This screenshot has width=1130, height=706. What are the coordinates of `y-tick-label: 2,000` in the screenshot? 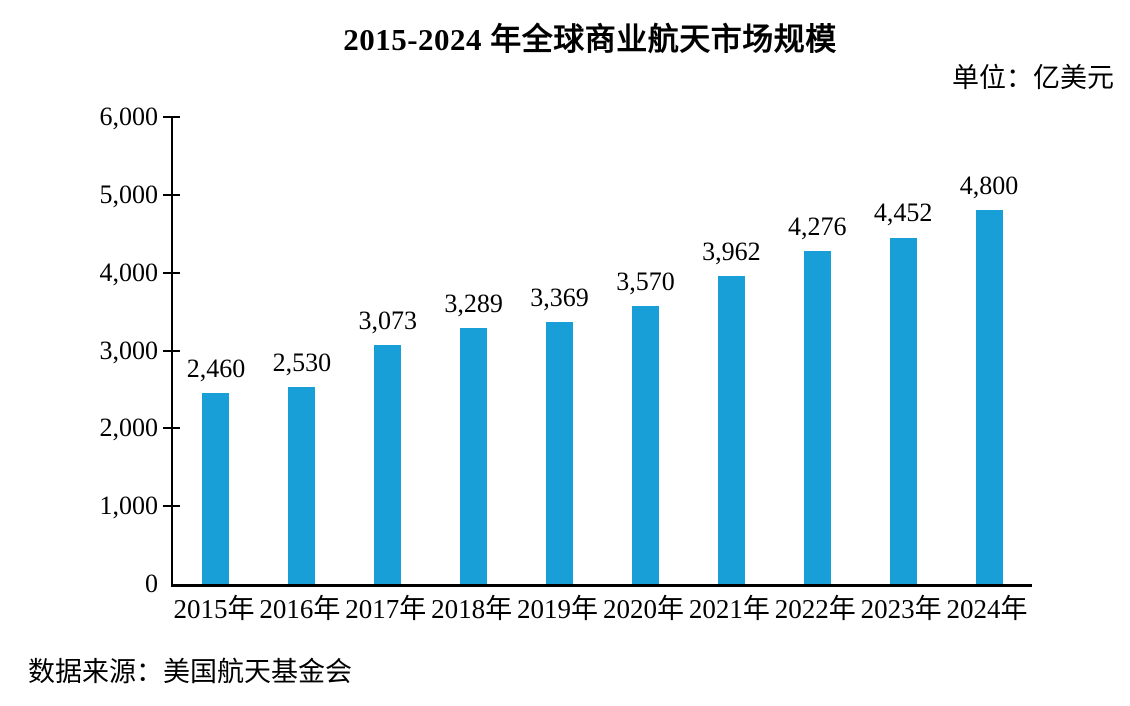 It's located at (129, 428).